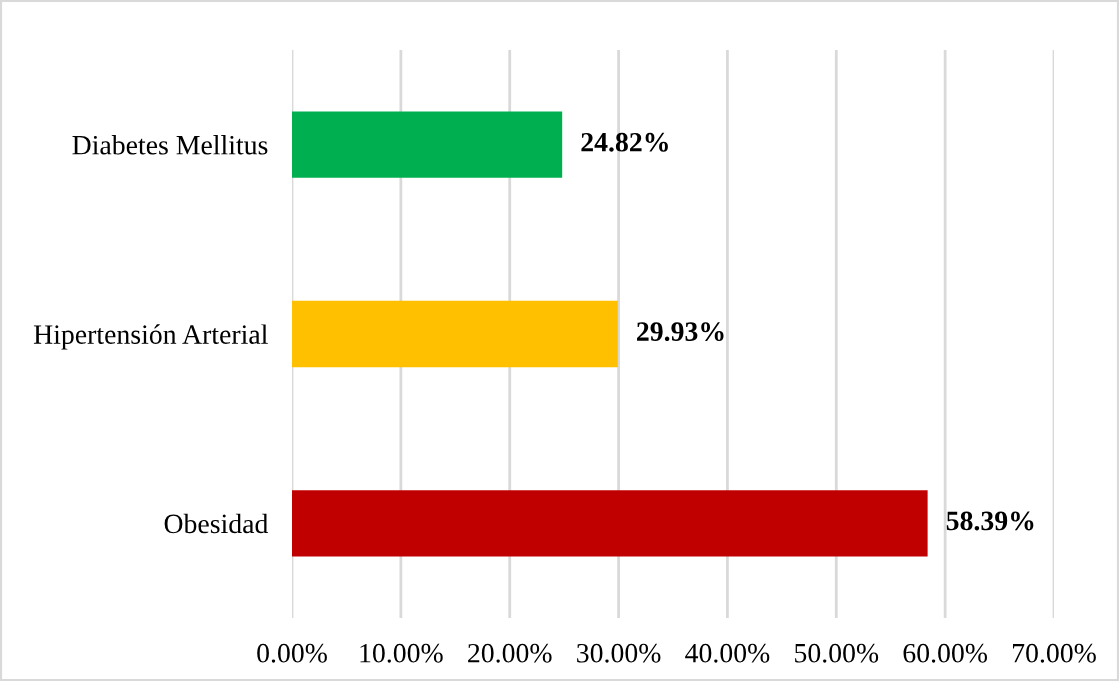  What do you see at coordinates (510, 653) in the screenshot?
I see `x-tick-label: 20.00%` at bounding box center [510, 653].